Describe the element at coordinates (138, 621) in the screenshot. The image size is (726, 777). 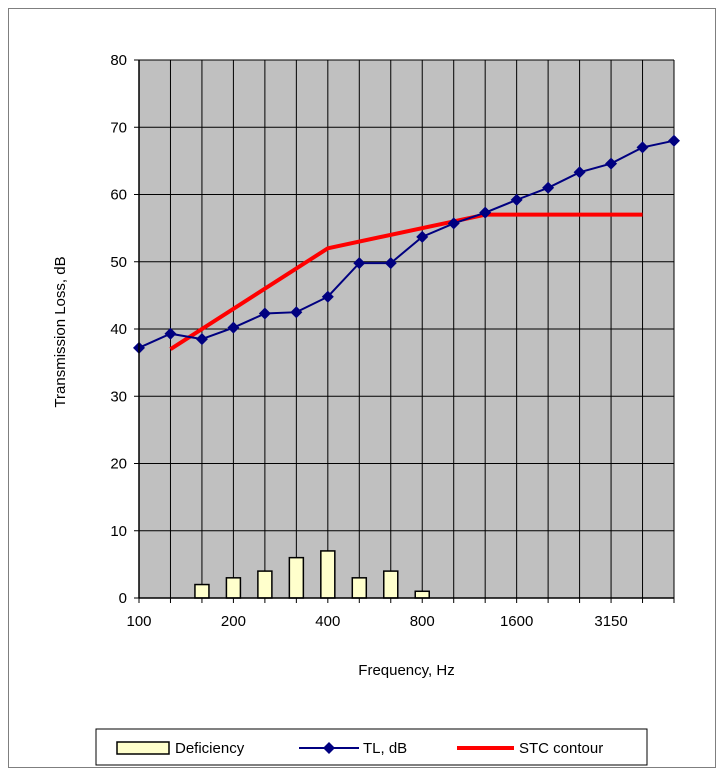
I see `x-tick-label: 100` at that location.